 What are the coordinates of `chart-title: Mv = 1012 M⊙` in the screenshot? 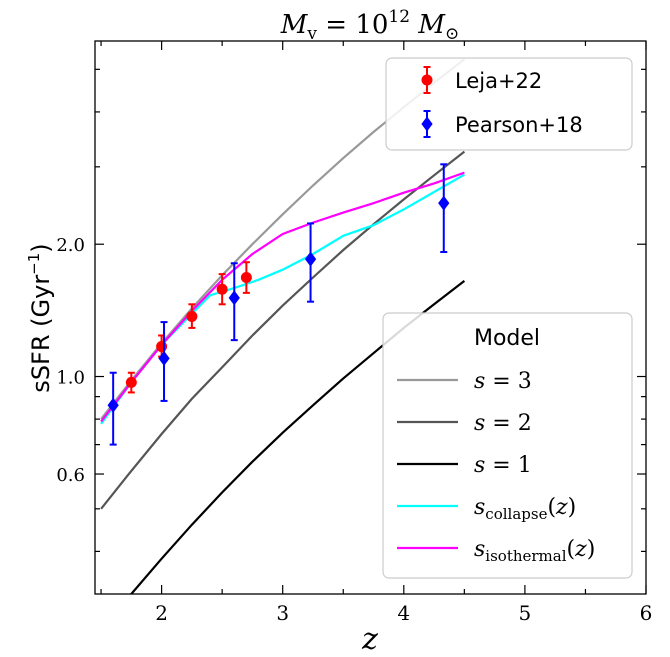 It's located at (369, 25).